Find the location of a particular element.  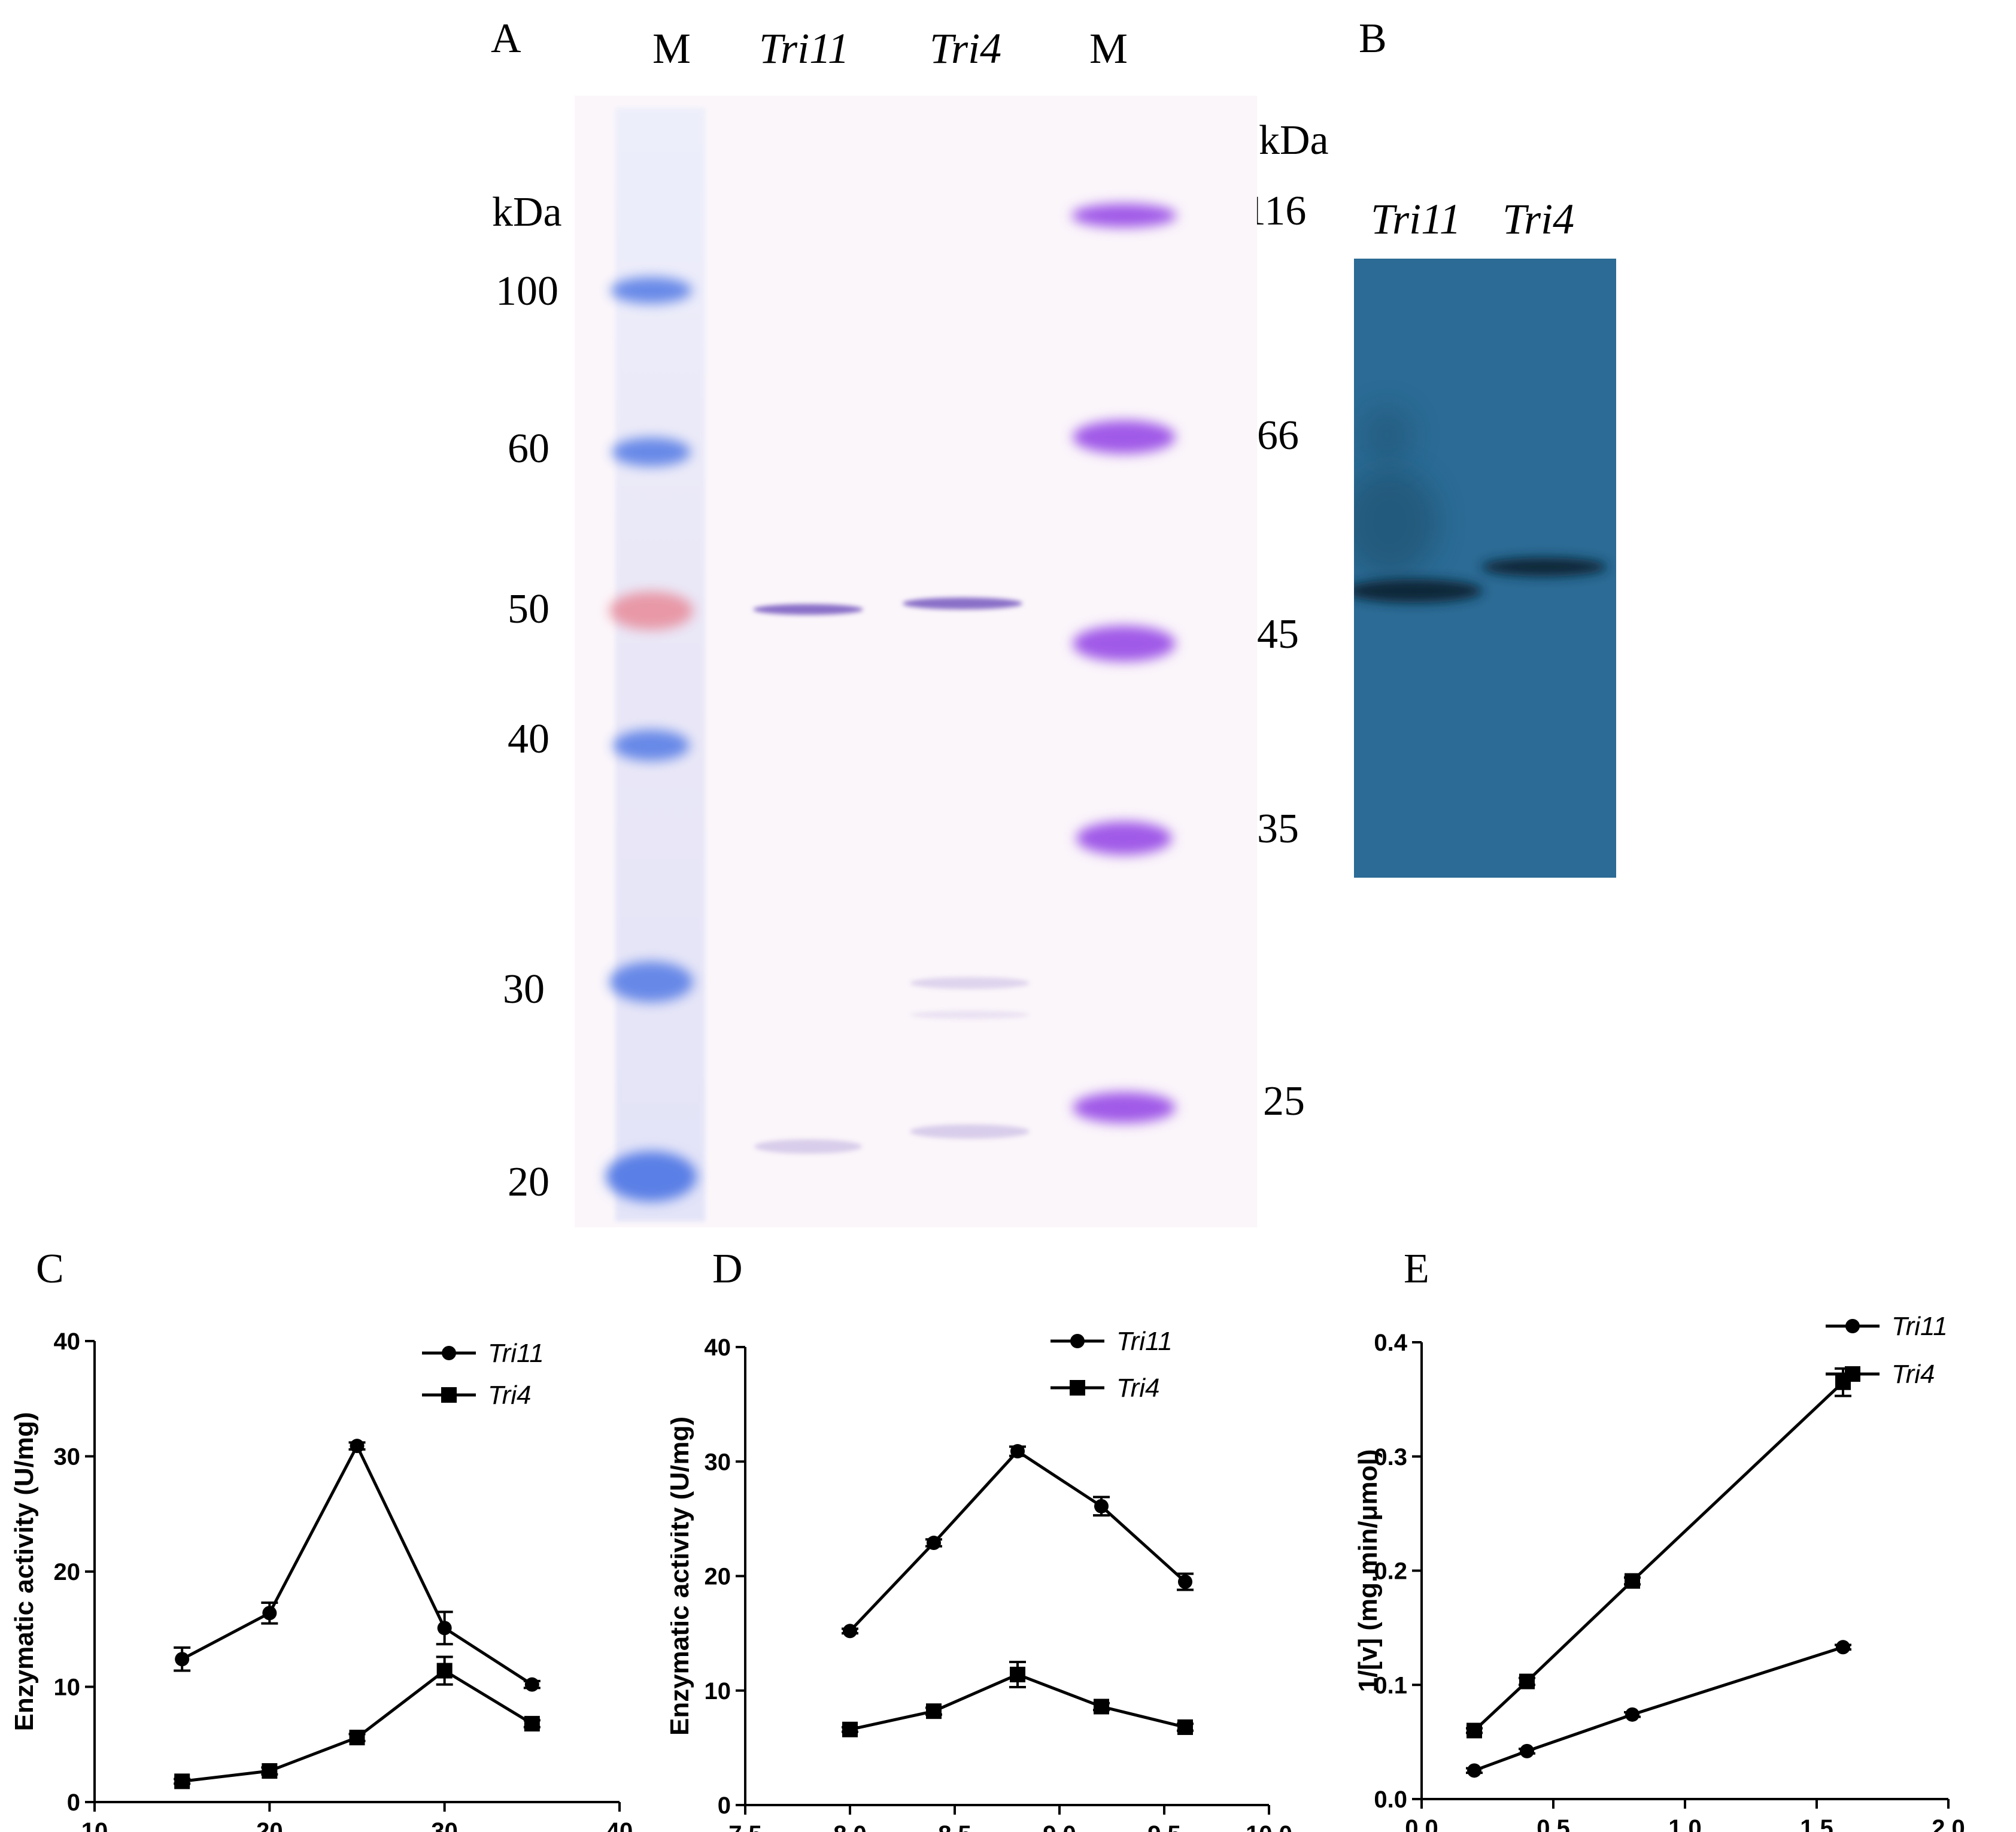

x-tick-label: 40 is located at coordinates (619, 1825).